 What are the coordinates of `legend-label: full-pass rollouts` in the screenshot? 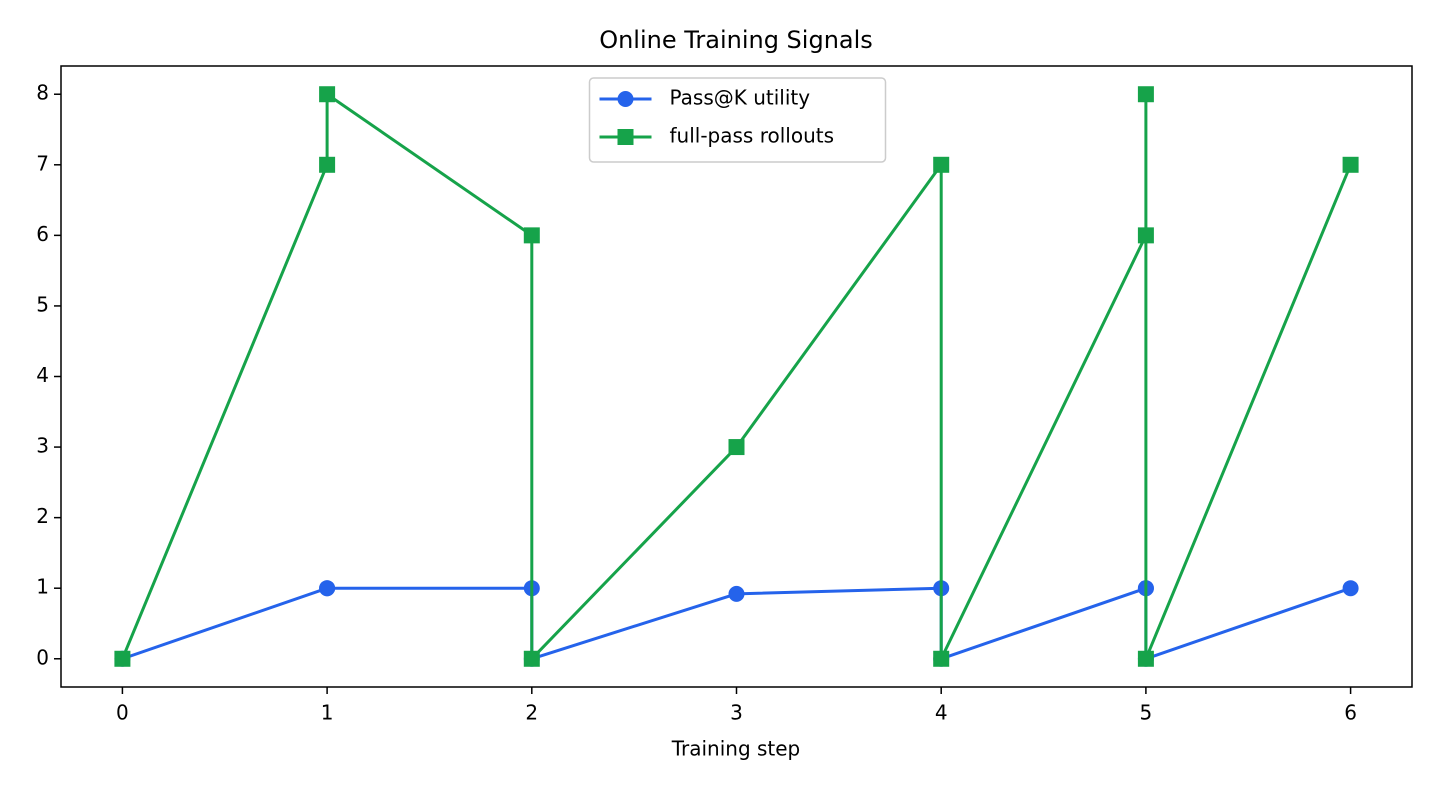 It's located at (752, 136).